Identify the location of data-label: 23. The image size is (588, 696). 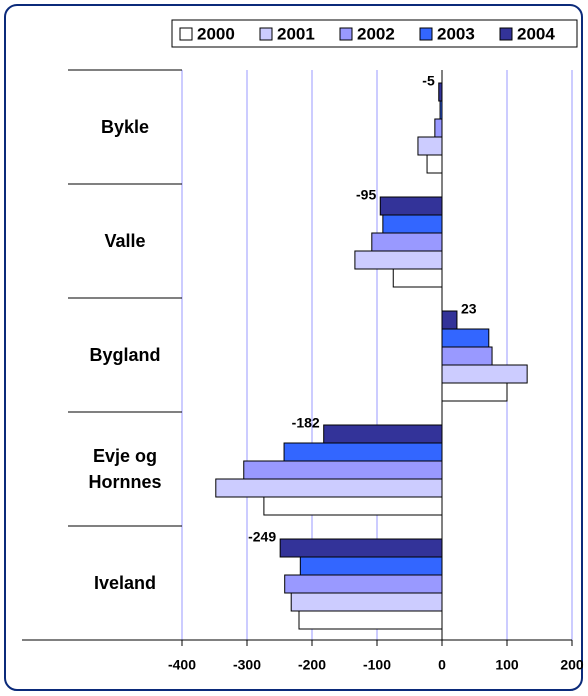
(469, 309).